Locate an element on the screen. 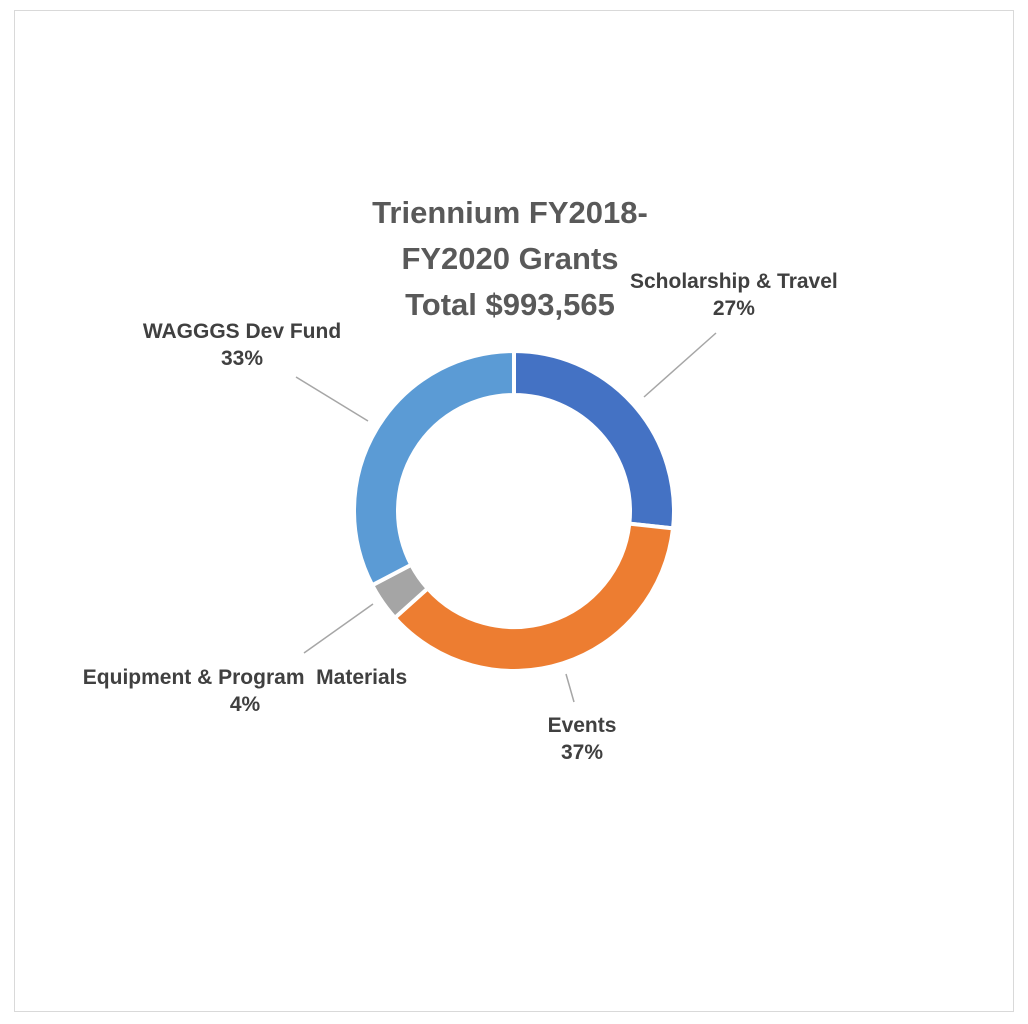 This screenshot has height=1024, width=1028. chart-title-line-2: FY2020 Grants is located at coordinates (510, 258).